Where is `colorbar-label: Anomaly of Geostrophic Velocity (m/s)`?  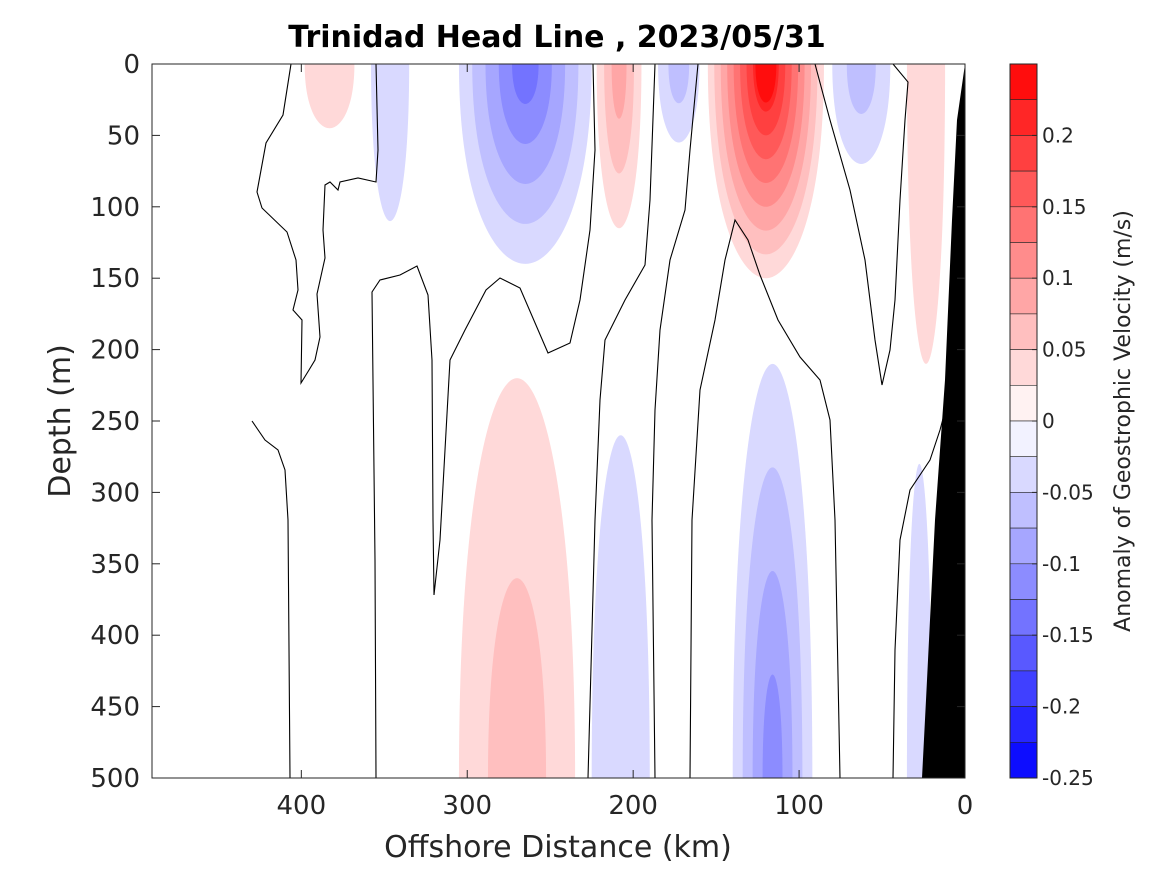
colorbar-label: Anomaly of Geostrophic Velocity (m/s) is located at coordinates (1123, 421).